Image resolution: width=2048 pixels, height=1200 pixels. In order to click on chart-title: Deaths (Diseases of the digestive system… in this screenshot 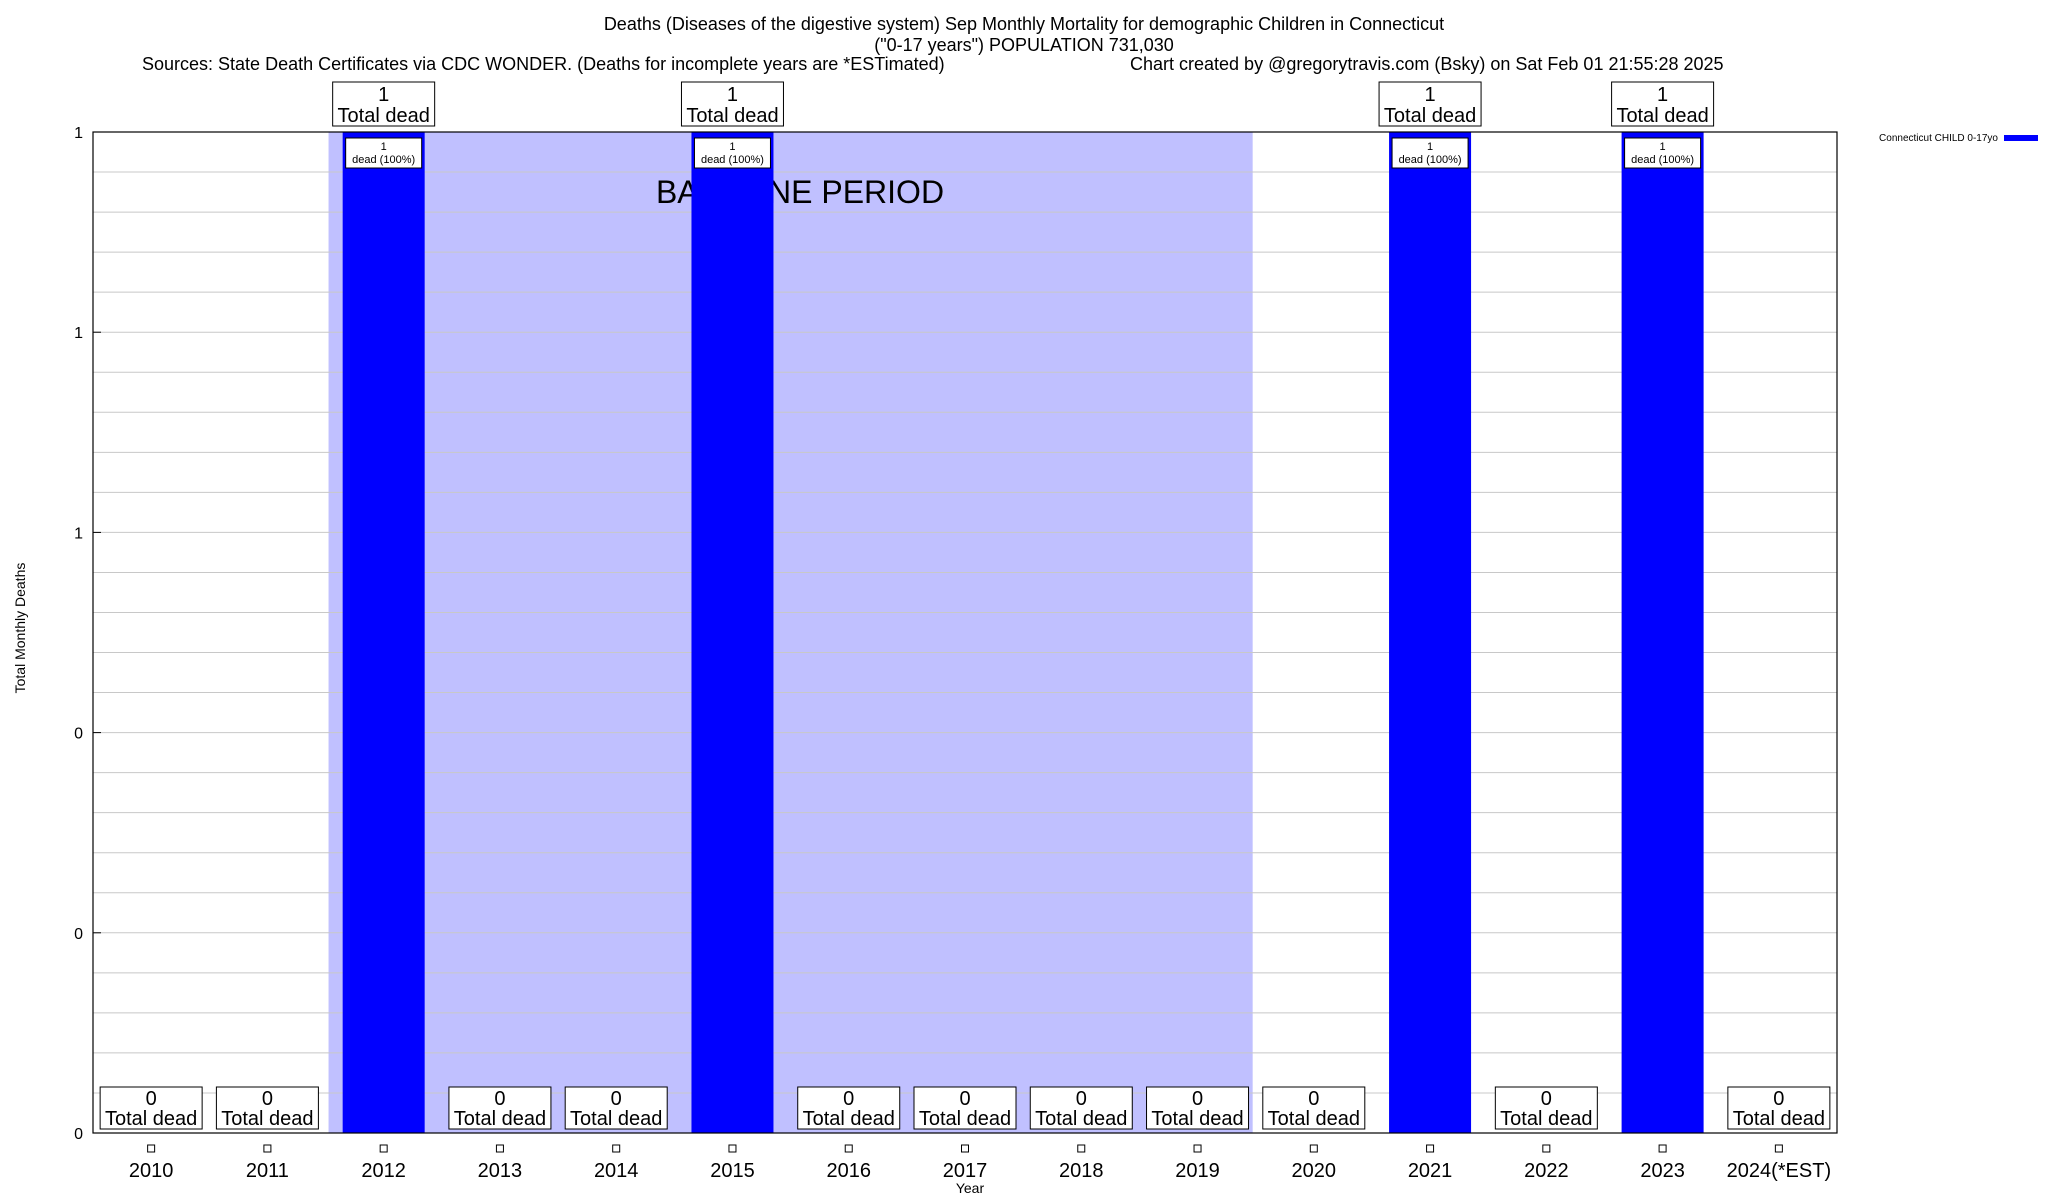, I will do `click(1024, 24)`.